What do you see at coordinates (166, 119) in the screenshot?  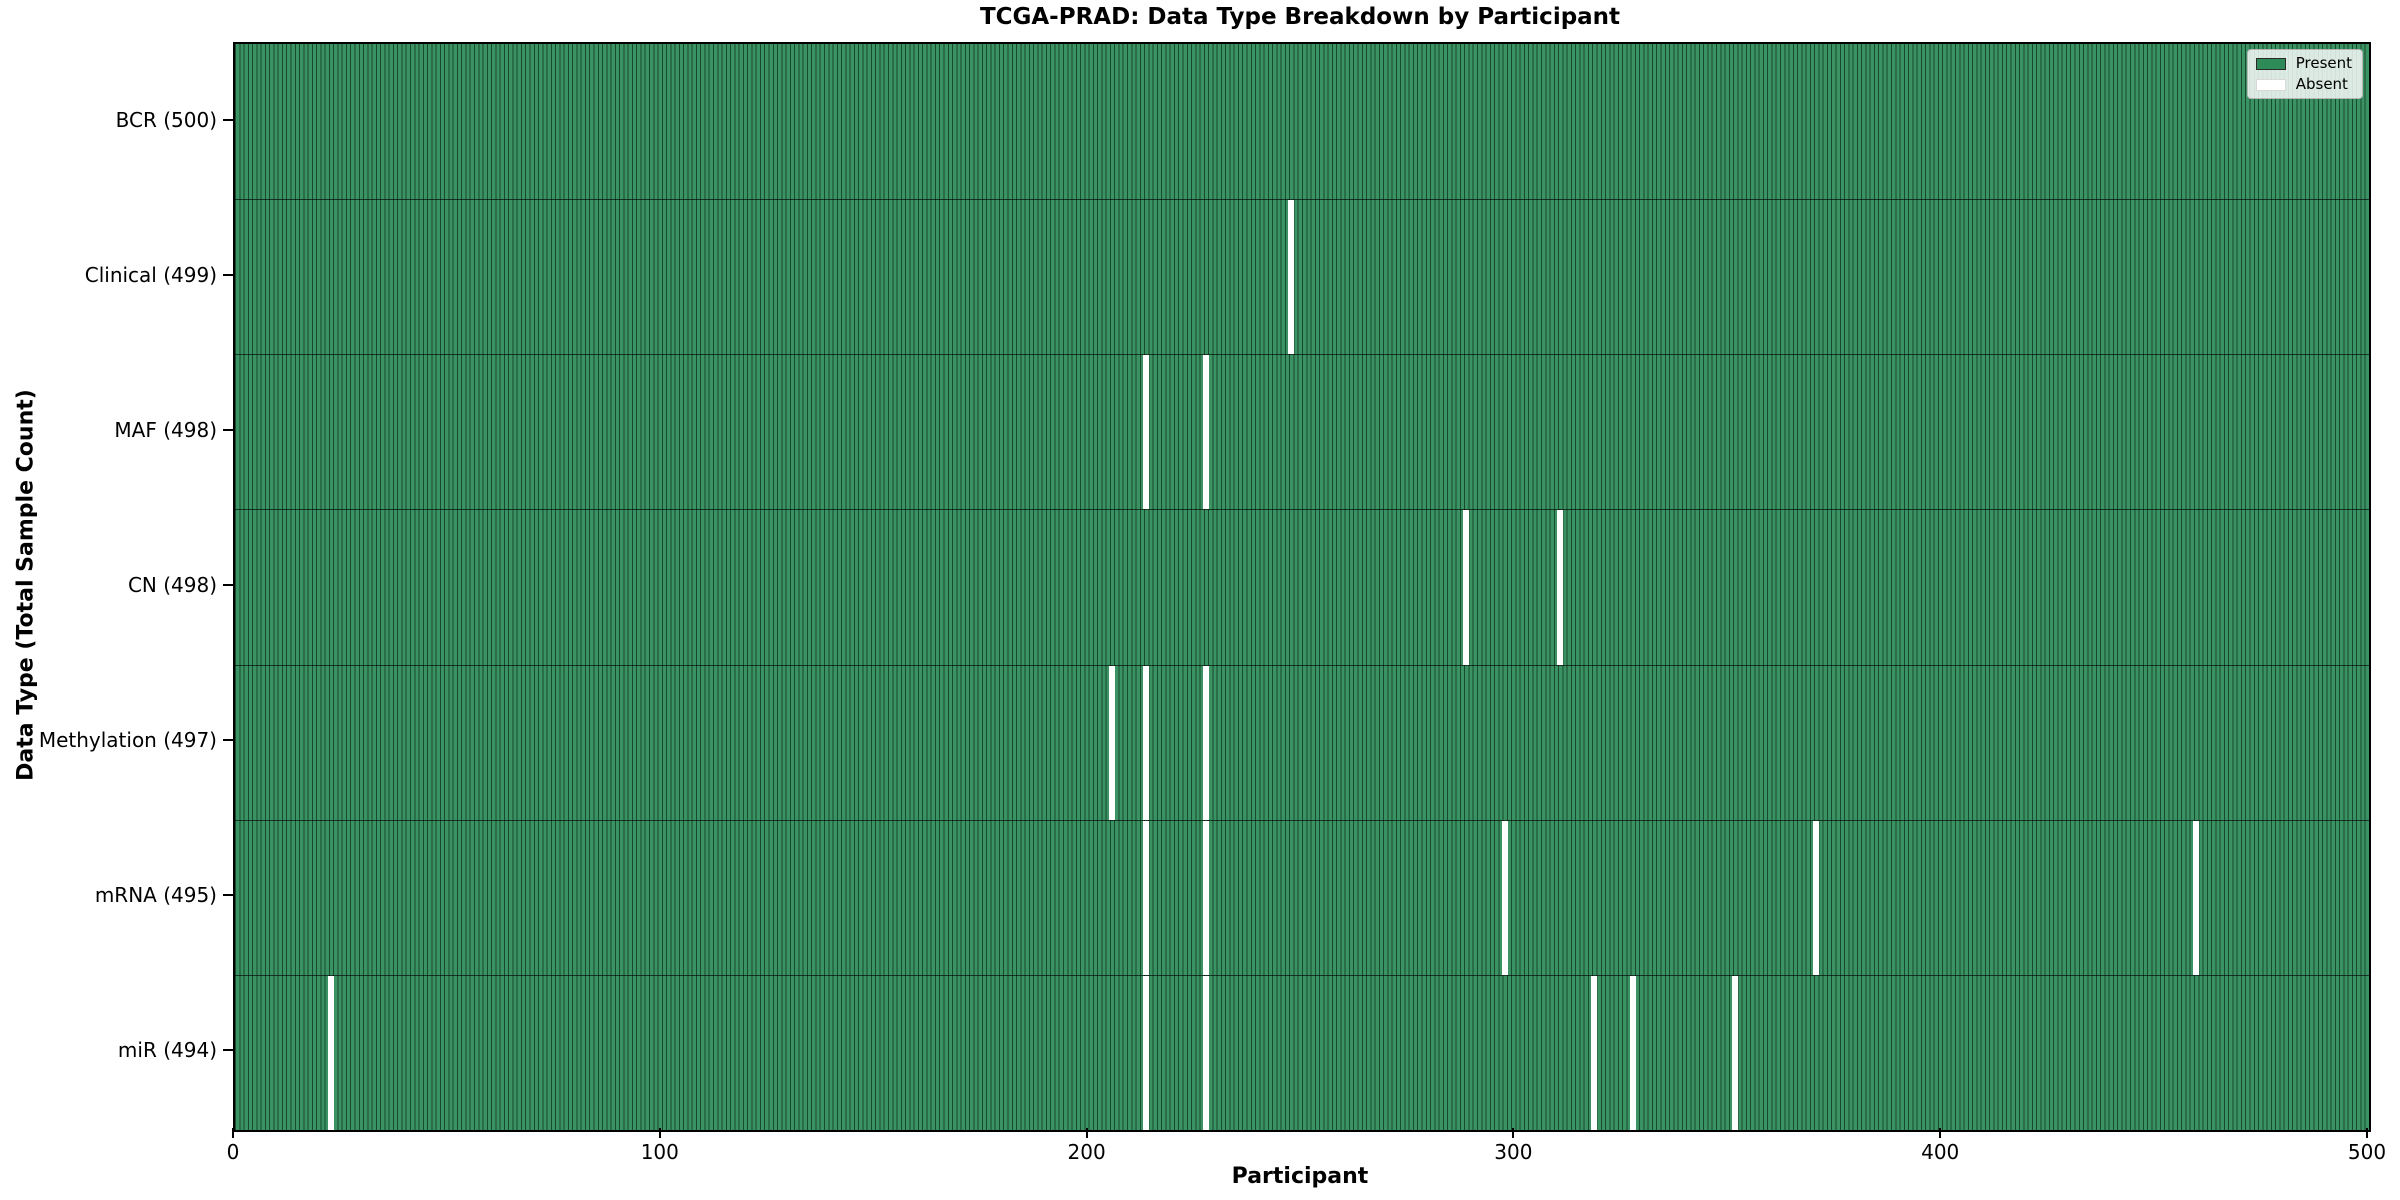 I see `y-tick-label: BCR (500)` at bounding box center [166, 119].